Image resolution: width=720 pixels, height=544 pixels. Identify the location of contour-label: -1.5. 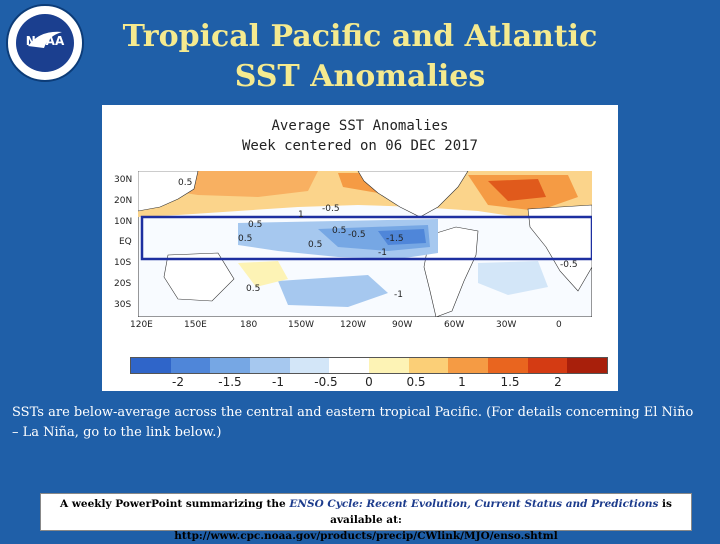
(395, 239).